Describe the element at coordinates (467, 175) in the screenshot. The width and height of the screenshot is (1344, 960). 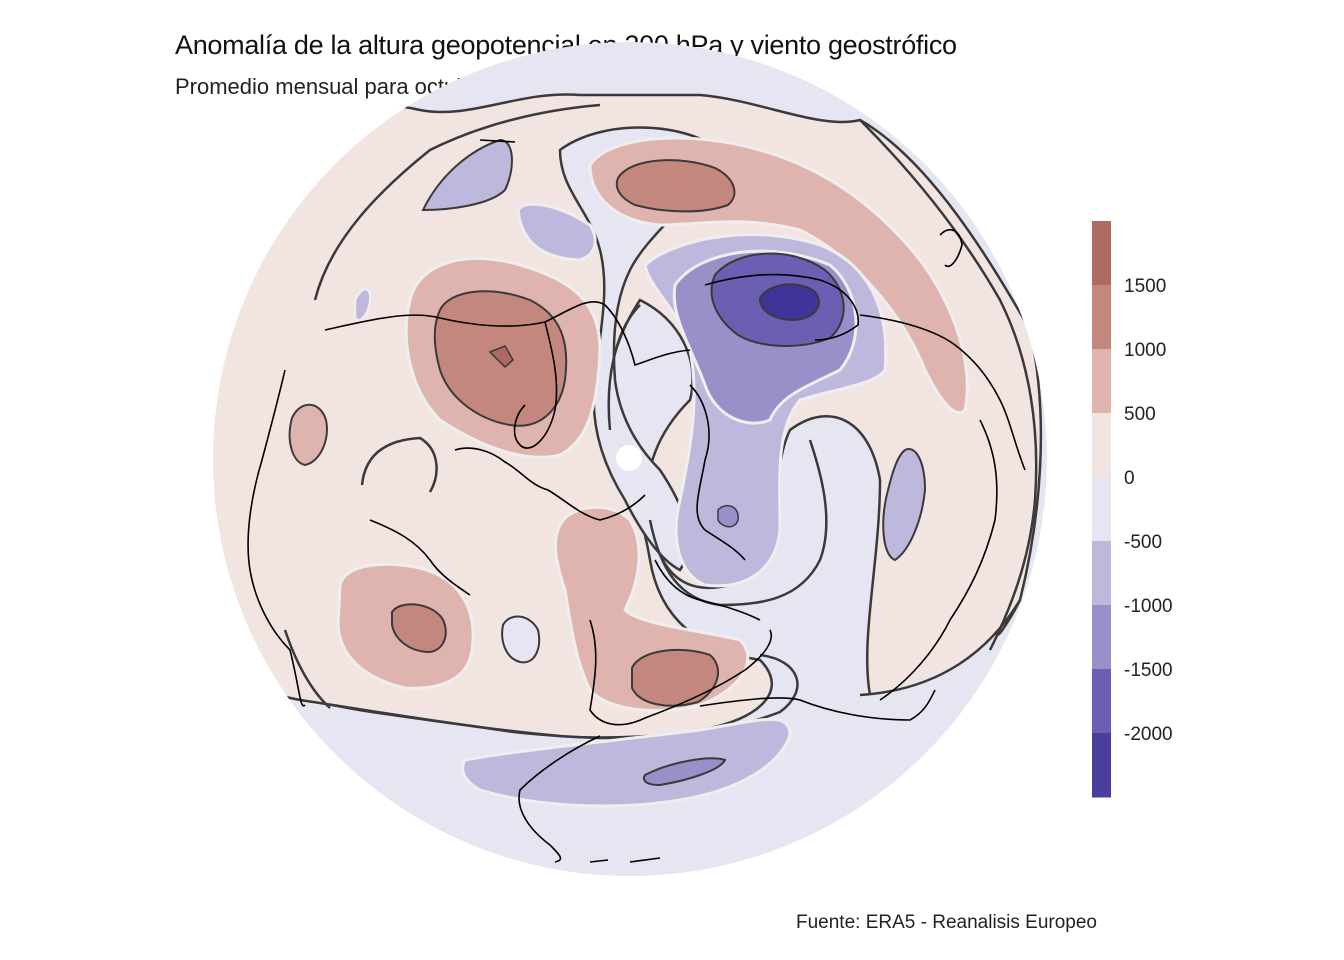
I see `trough-north-a` at that location.